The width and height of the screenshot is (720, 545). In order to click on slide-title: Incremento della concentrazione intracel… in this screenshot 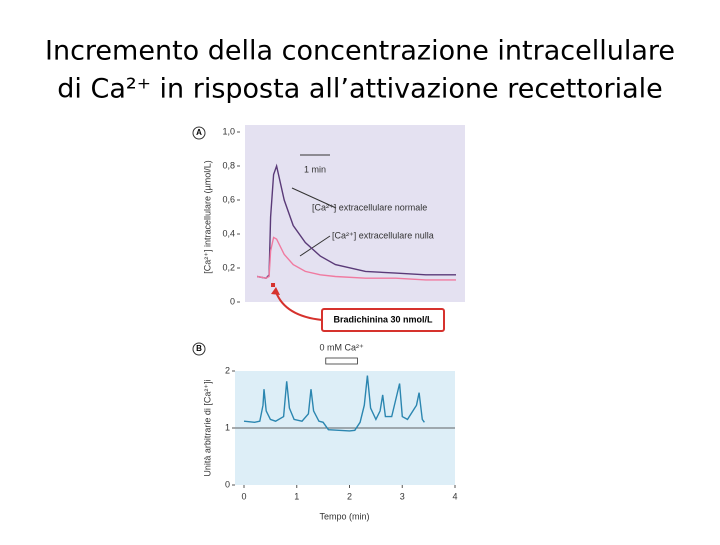, I will do `click(360, 51)`.